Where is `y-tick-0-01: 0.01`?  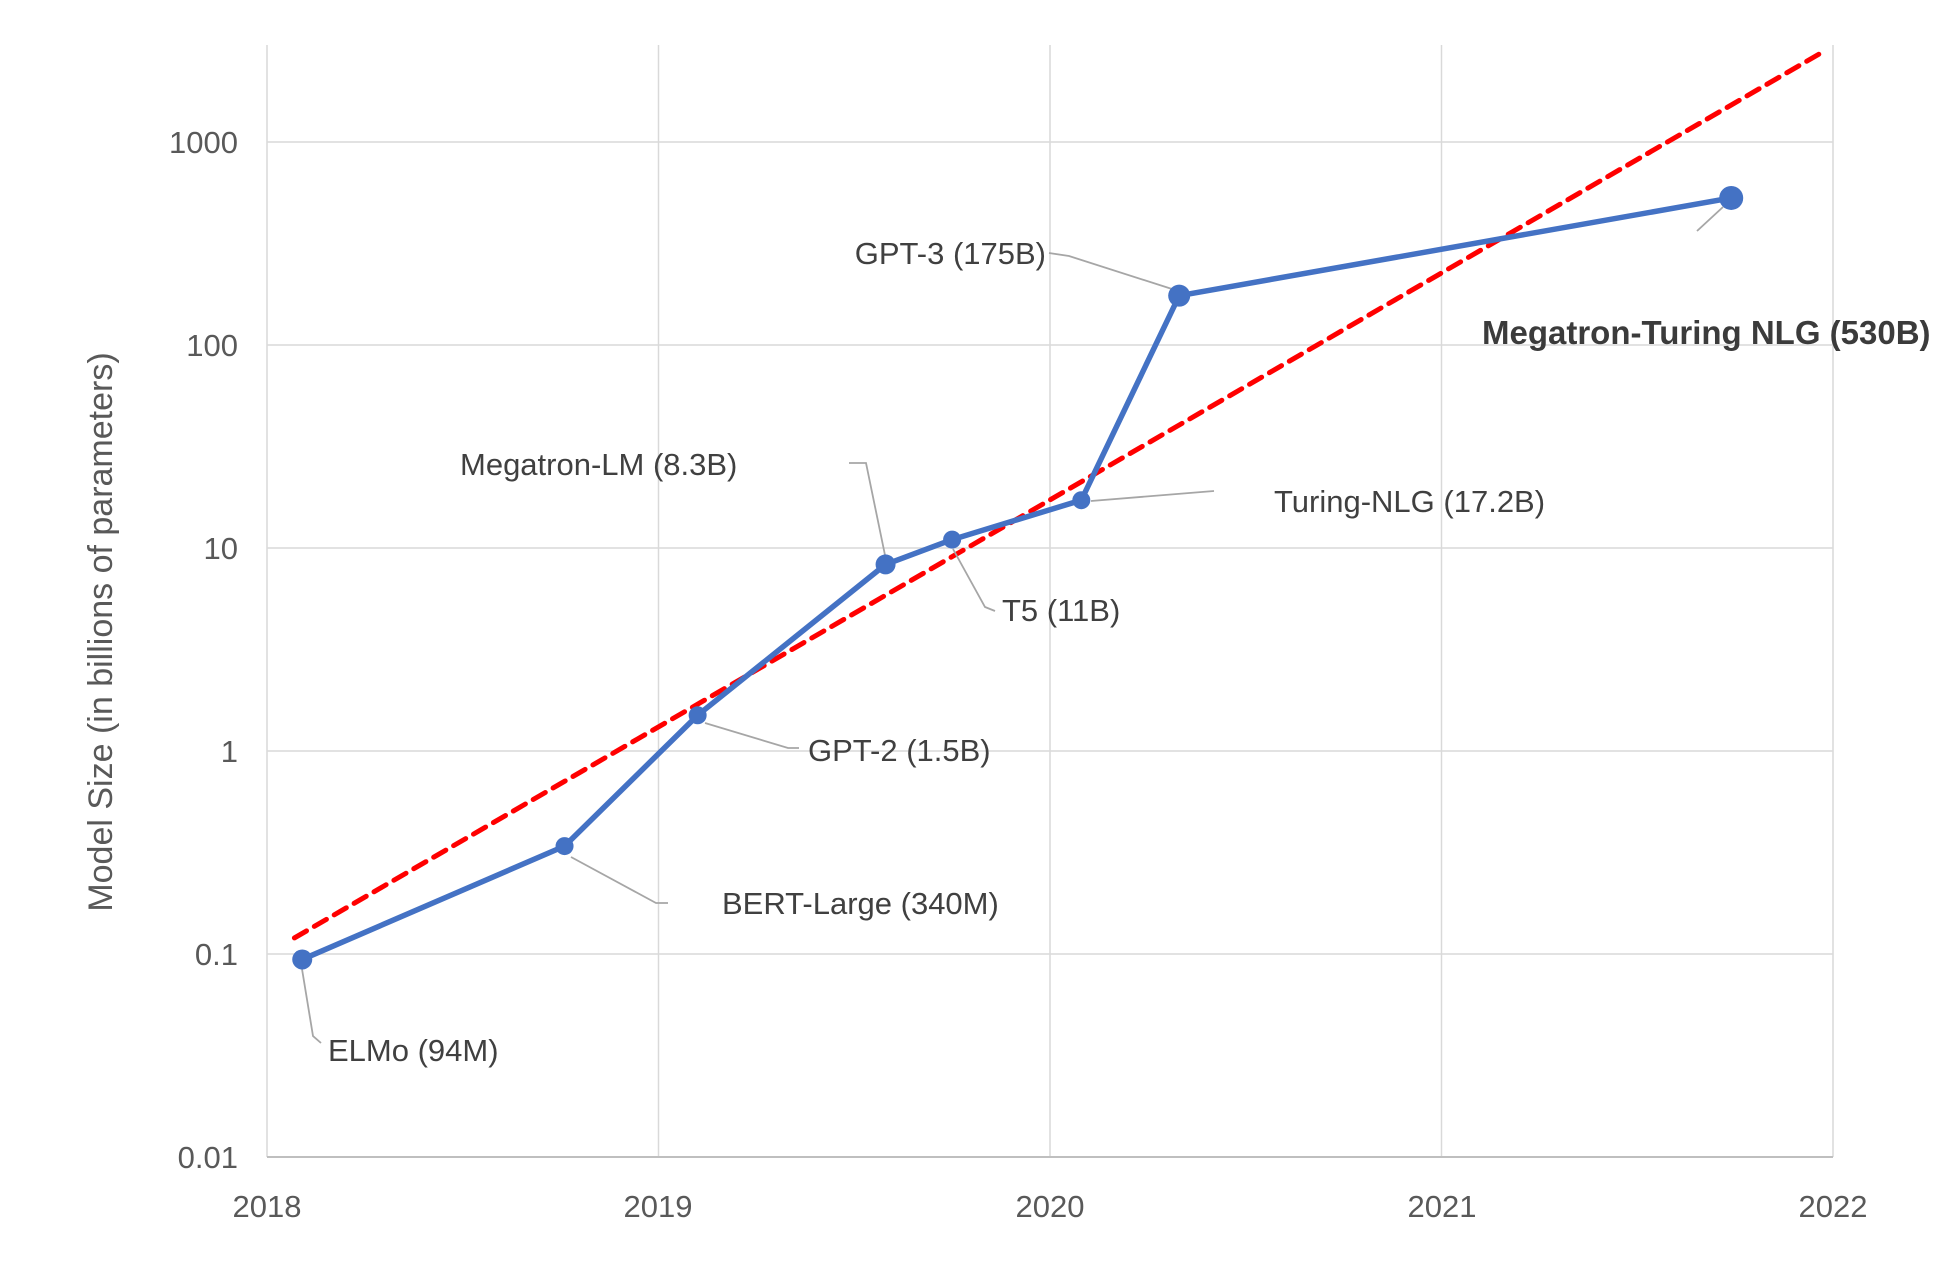 y-tick-0-01: 0.01 is located at coordinates (208, 1157).